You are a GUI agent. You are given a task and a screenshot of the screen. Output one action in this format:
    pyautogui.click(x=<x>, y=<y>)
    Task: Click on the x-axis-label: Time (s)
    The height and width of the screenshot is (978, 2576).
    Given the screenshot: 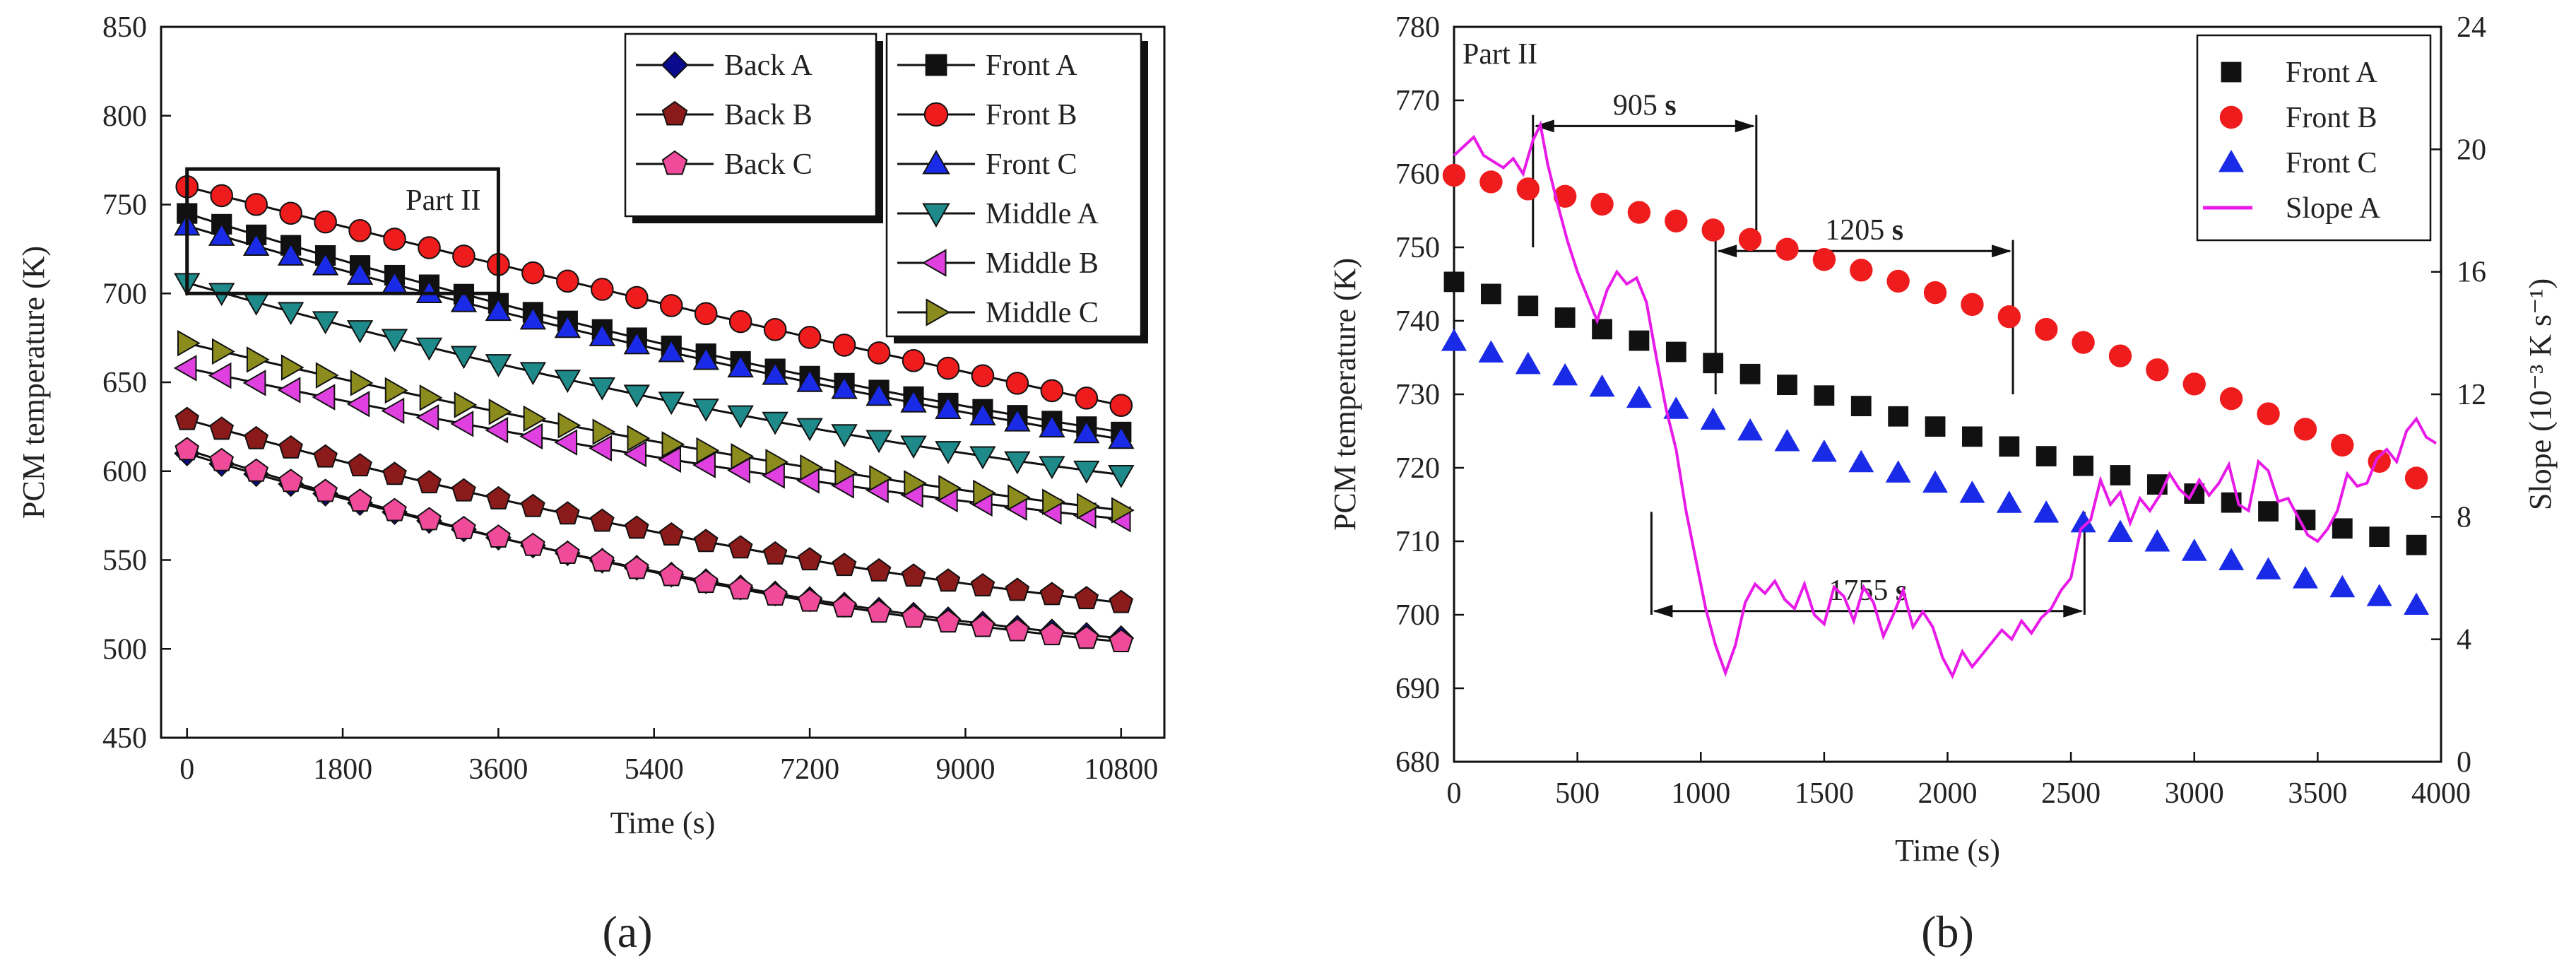 What is the action you would take?
    pyautogui.click(x=663, y=823)
    